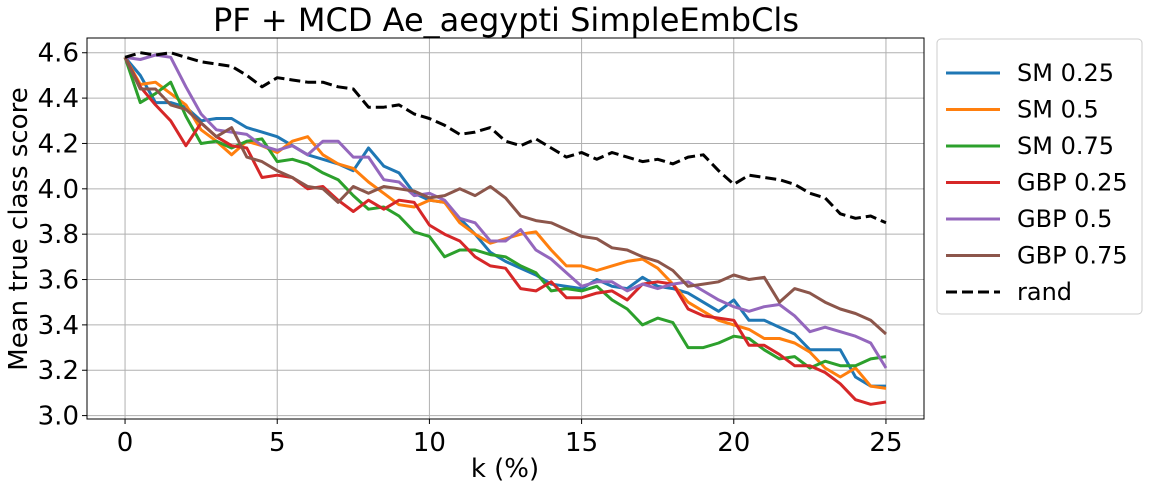  What do you see at coordinates (506, 20) in the screenshot?
I see `chart-title: PF + MCD Ae_aegypti SimpleEmbCls` at bounding box center [506, 20].